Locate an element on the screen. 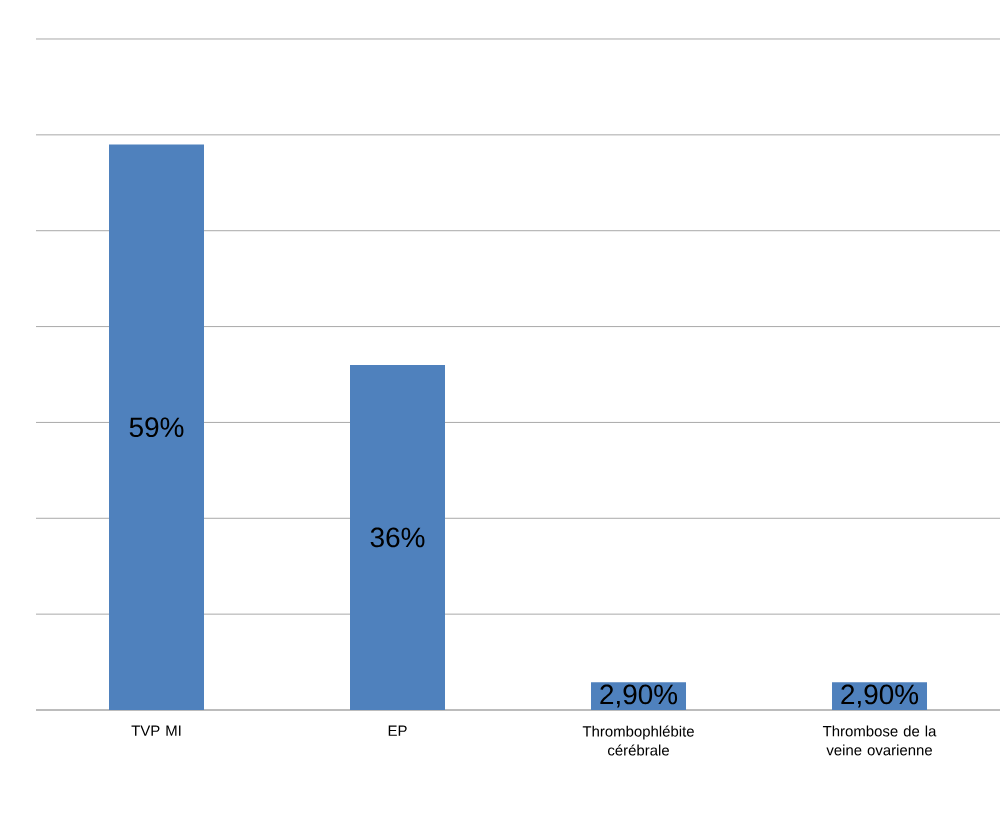  data-label: 59% is located at coordinates (156, 427).